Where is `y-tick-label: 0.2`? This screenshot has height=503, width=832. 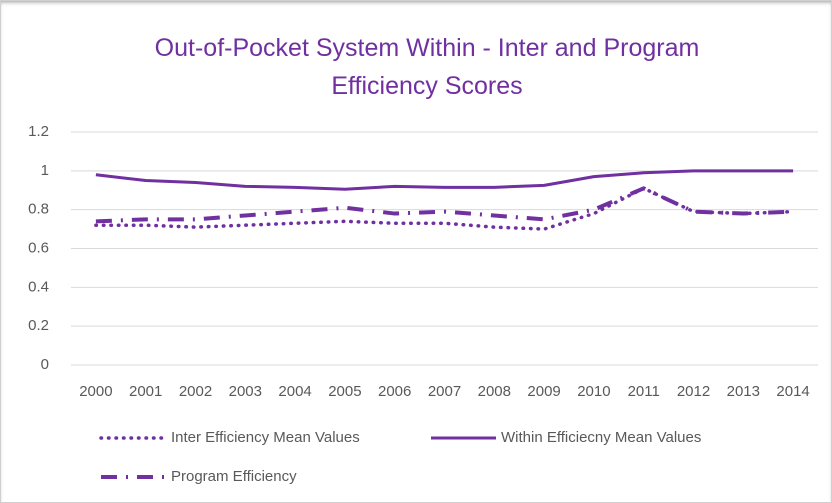
y-tick-label: 0.2 is located at coordinates (38, 325).